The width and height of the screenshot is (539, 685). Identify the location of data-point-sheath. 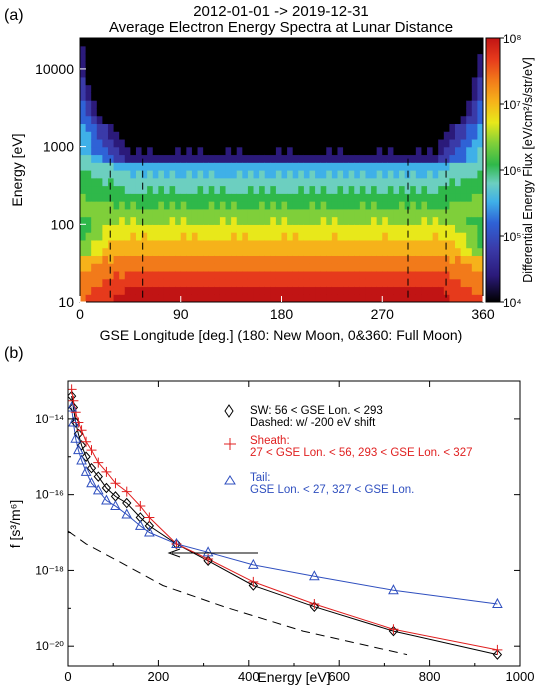
(140, 506).